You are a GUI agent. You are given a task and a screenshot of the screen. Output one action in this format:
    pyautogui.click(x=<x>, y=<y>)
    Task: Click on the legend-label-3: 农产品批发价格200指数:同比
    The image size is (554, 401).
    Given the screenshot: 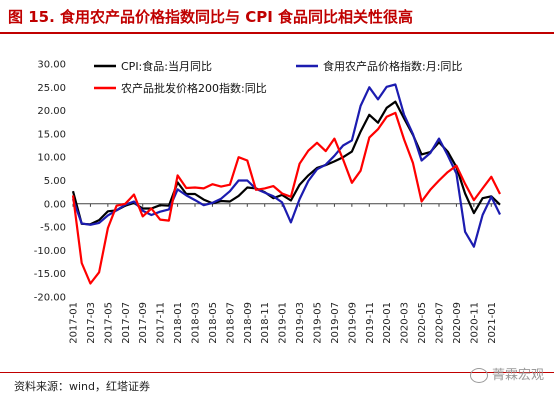 What is the action you would take?
    pyautogui.click(x=194, y=88)
    